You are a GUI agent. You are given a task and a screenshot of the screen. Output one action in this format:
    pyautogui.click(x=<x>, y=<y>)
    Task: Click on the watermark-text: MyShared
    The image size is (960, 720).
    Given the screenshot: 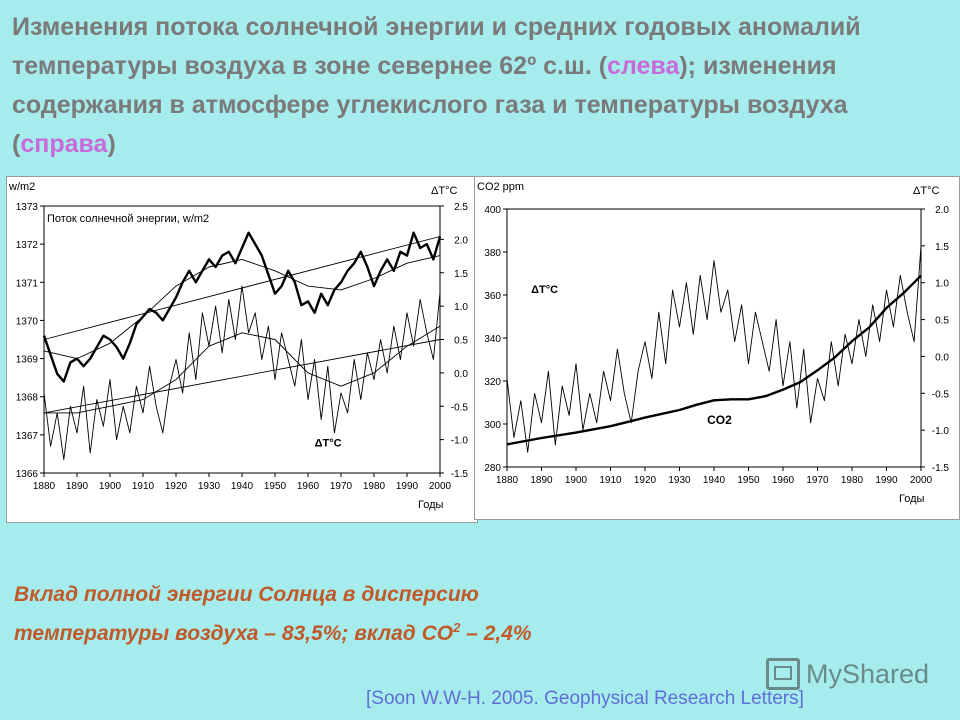 What is the action you would take?
    pyautogui.click(x=868, y=673)
    